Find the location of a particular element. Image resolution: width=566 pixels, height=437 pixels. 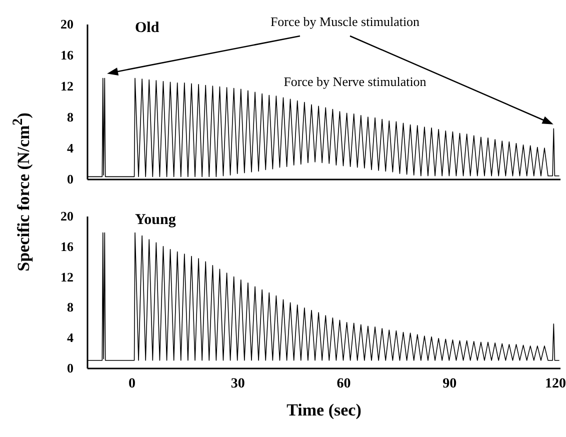

x-axis-title: Time (sec) is located at coordinates (324, 410).